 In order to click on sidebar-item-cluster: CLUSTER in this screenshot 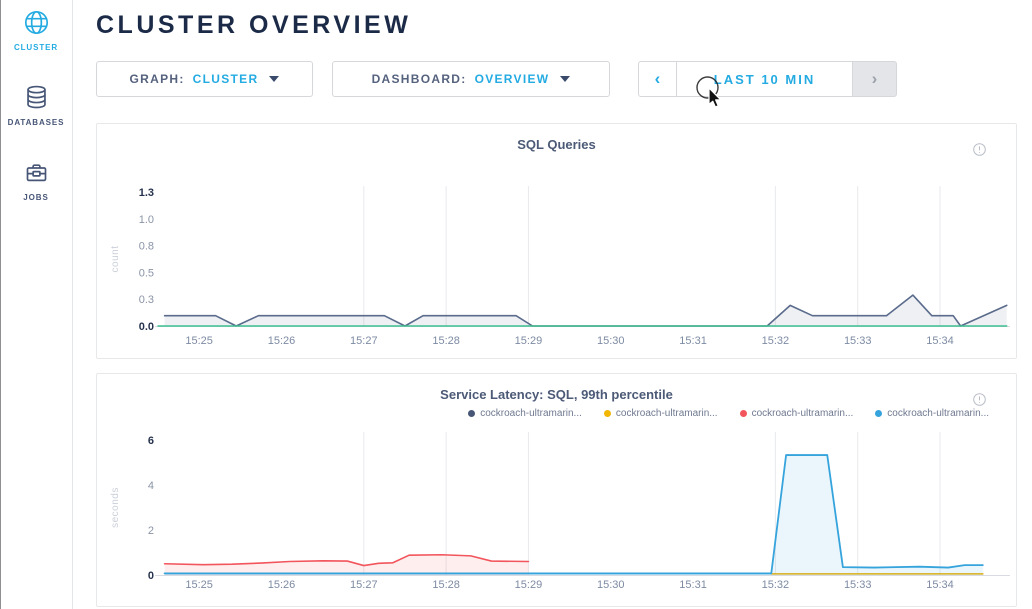, I will do `click(36, 30)`.